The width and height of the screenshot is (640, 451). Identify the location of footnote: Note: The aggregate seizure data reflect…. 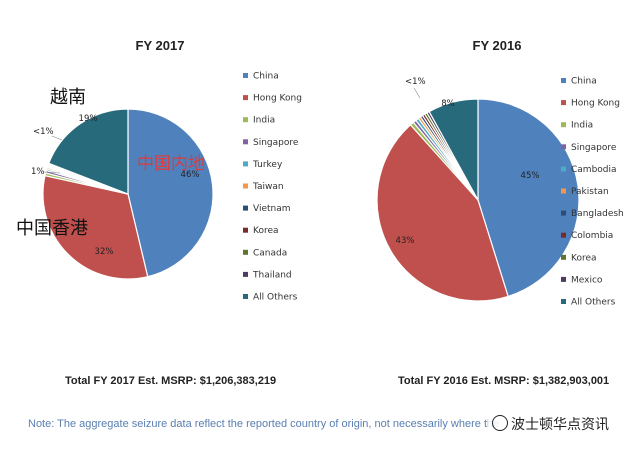
(264, 424).